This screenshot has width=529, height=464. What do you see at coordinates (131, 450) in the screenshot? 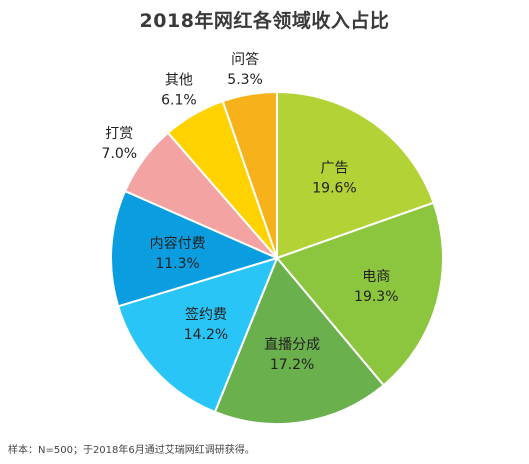
I see `footnote: 样本：N=500；于2018年6月通过艾瑞网红调研获得。` at bounding box center [131, 450].